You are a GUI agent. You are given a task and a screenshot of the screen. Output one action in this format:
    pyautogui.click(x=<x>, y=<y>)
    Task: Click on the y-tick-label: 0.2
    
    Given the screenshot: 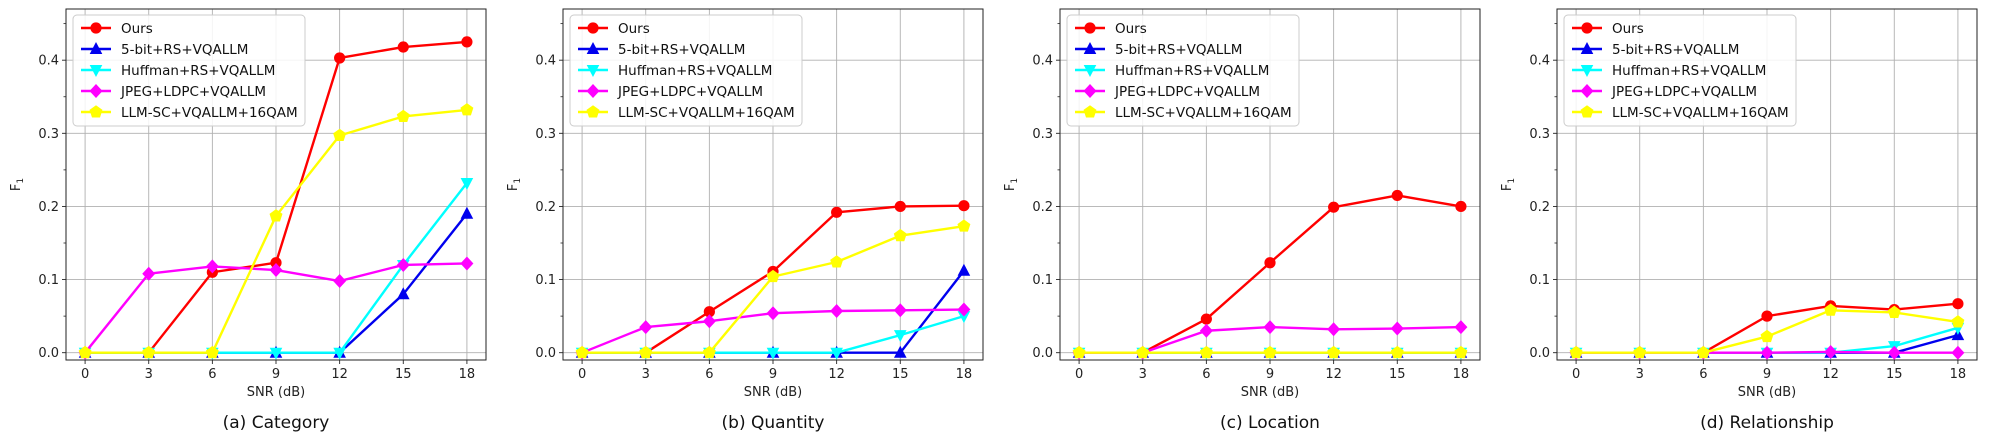 What is the action you would take?
    pyautogui.click(x=1042, y=207)
    